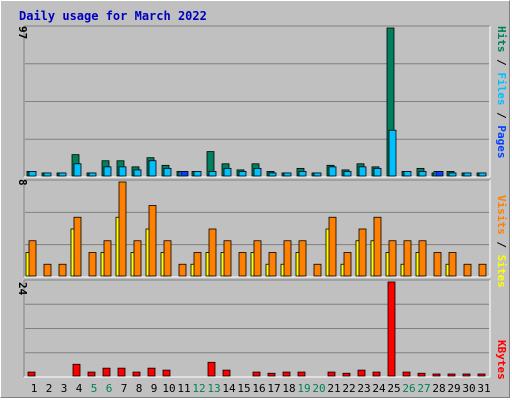  I want to click on legend-item-files: Files, so click(501, 88).